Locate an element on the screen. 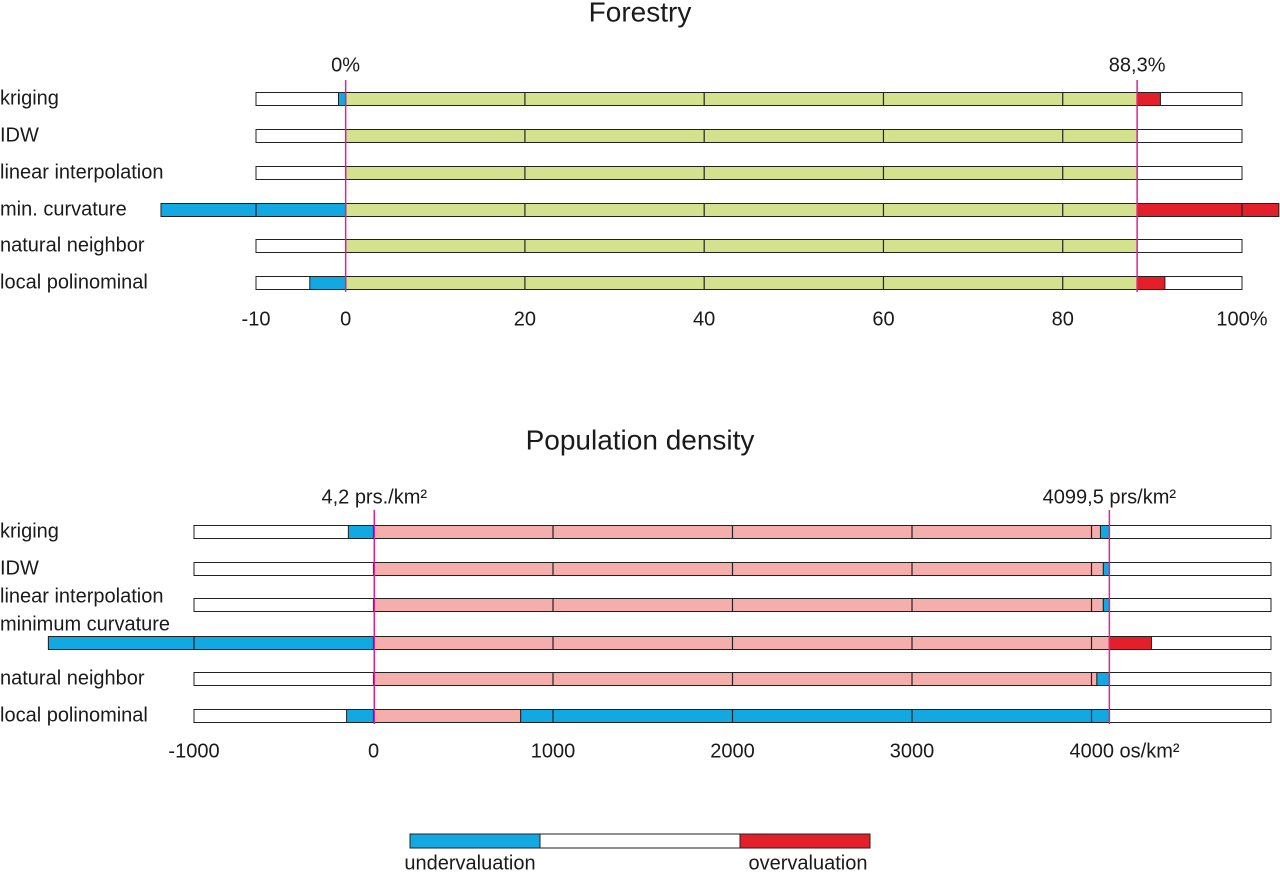 The image size is (1280, 873). x-tick-label: -1000 is located at coordinates (193, 751).